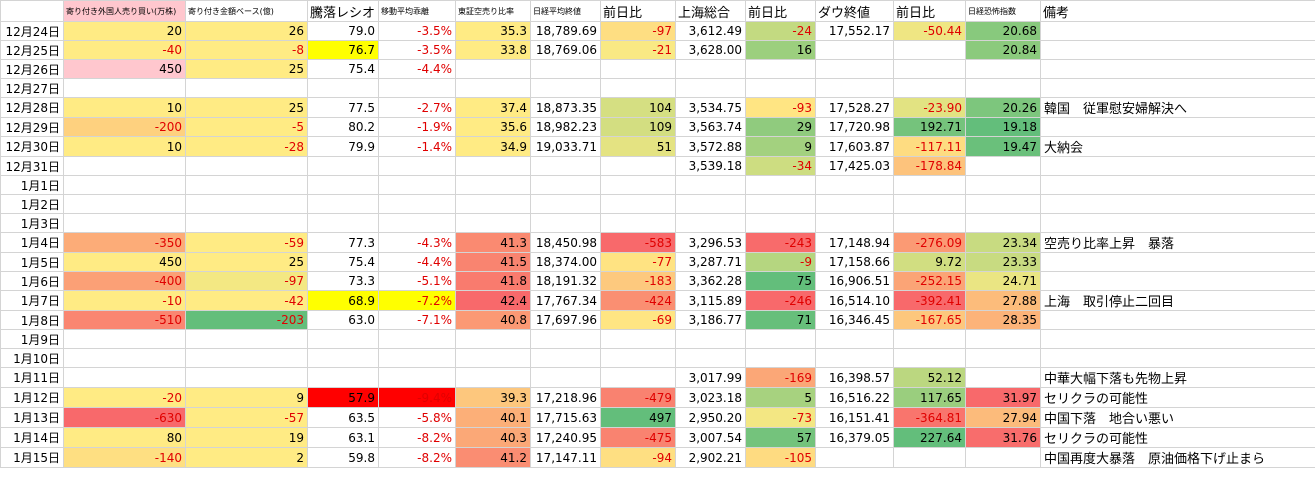 This screenshot has height=477, width=1315. I want to click on value-cell: 73.3, so click(343, 281).